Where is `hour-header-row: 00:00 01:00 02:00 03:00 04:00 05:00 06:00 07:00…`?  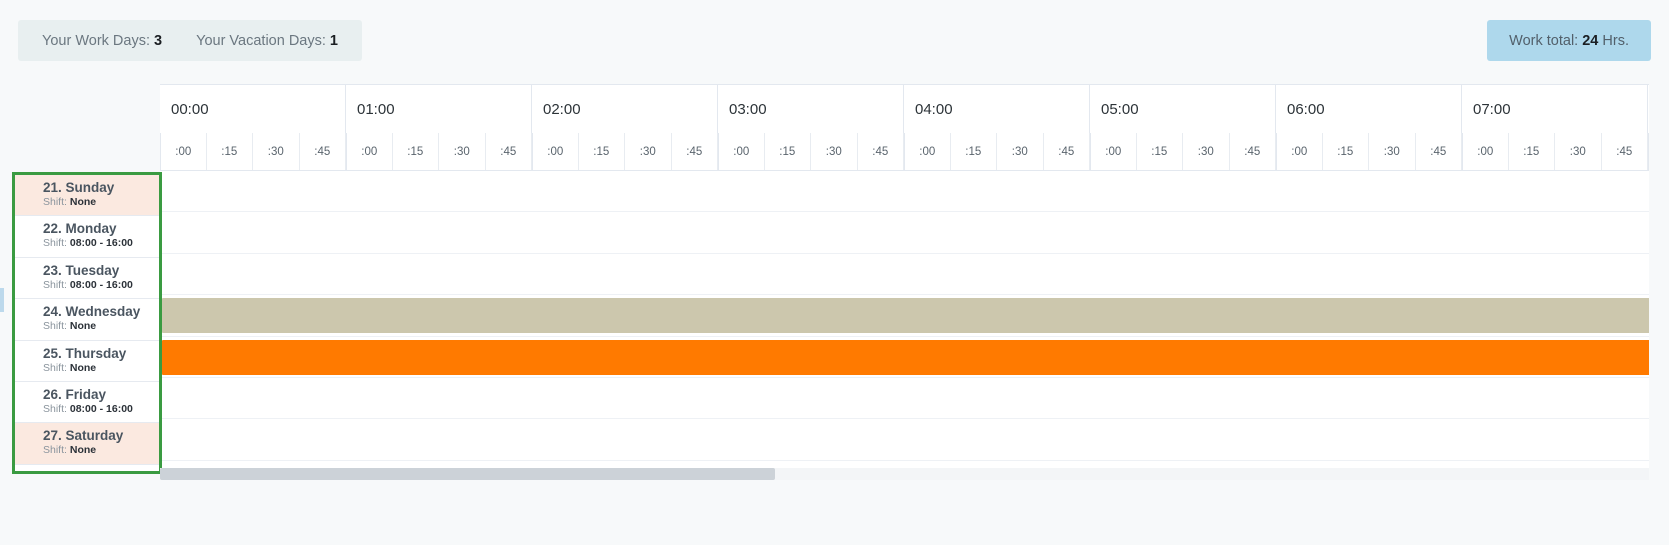
hour-header-row: 00:00 01:00 02:00 03:00 04:00 05:00 06:00 07:00… is located at coordinates (904, 108).